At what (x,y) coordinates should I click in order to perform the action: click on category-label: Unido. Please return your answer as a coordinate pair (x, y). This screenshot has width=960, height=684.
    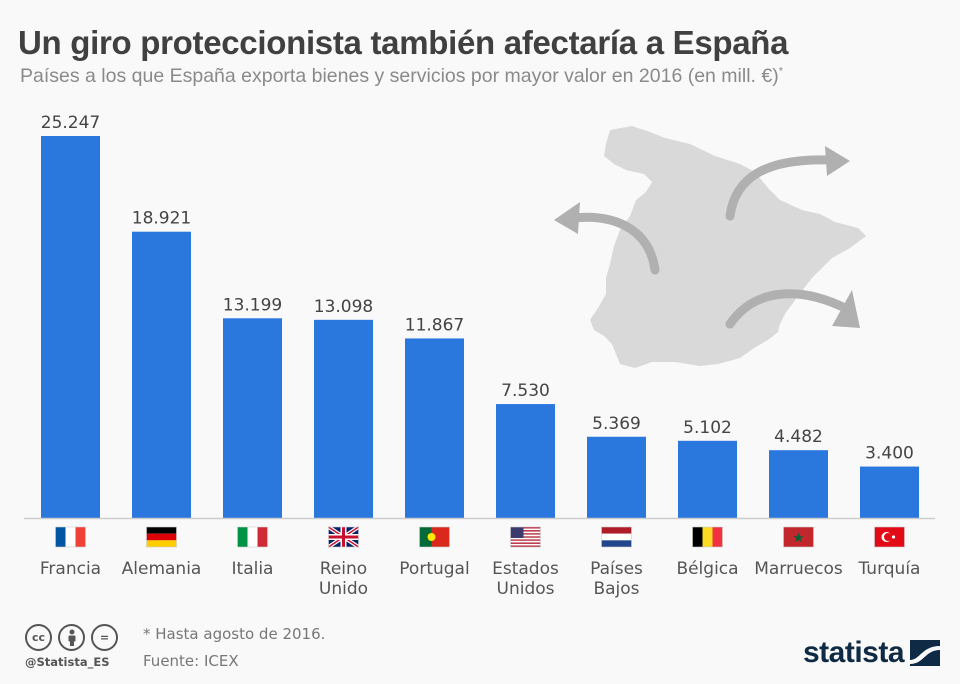
    Looking at the image, I should click on (343, 589).